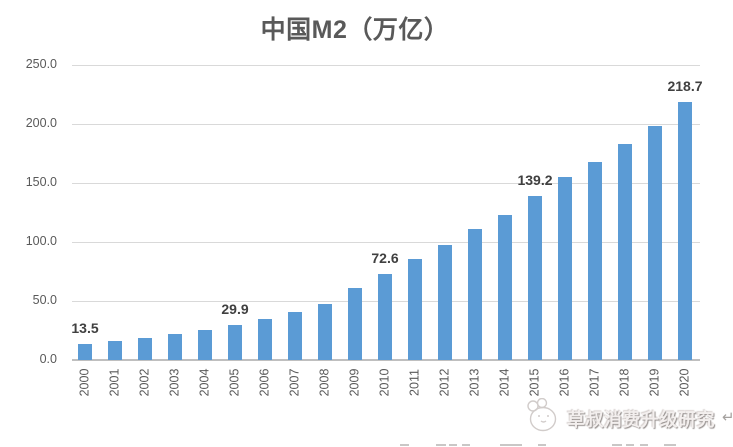 The height and width of the screenshot is (447, 733). Describe the element at coordinates (685, 85) in the screenshot. I see `data-label-2020: 218.7` at that location.